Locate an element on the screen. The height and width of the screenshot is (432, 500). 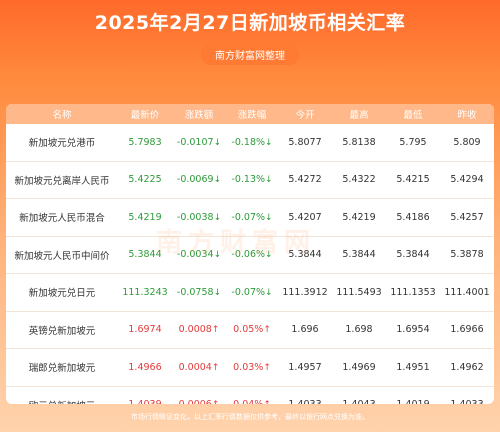
high-value: 1.698 is located at coordinates (359, 330).